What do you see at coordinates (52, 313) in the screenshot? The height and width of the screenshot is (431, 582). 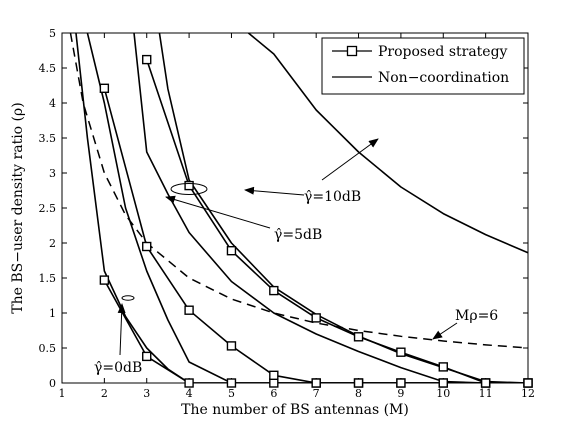 I see `y-tick-label: 1` at bounding box center [52, 313].